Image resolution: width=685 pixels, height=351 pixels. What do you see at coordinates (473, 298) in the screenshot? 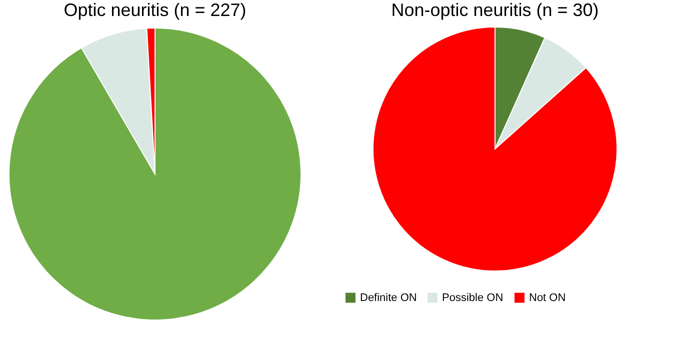
I see `legend-label: Possible ON` at bounding box center [473, 298].